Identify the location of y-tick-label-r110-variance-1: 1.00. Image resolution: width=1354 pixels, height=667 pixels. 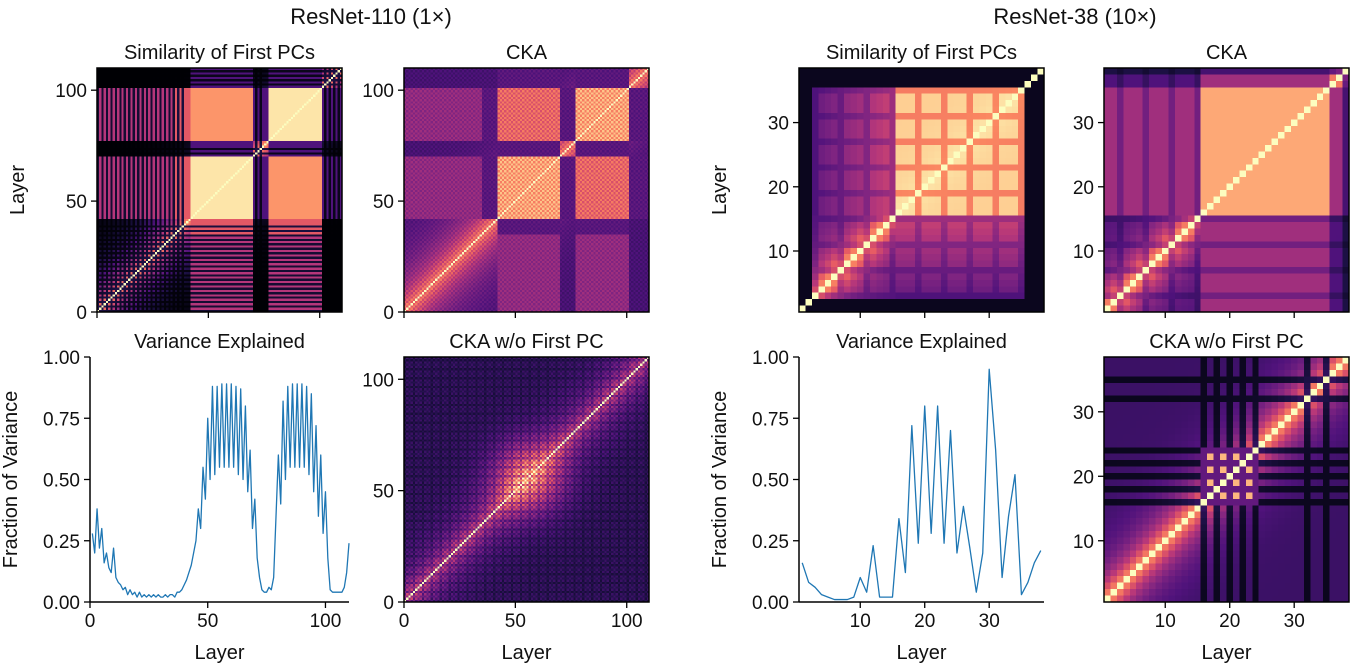
(61, 358).